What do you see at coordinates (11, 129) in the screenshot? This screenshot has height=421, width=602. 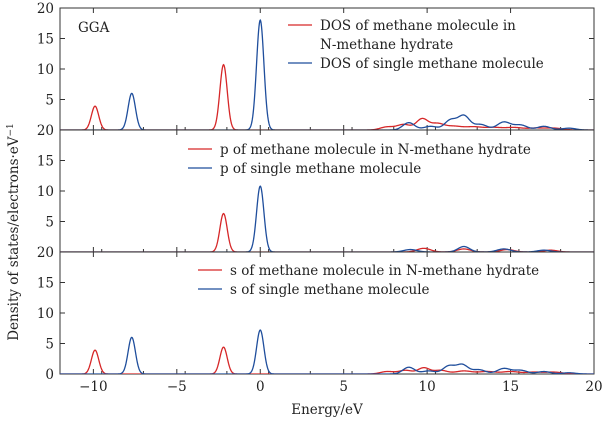 I see `y-axis-title-superscript: −1` at bounding box center [11, 129].